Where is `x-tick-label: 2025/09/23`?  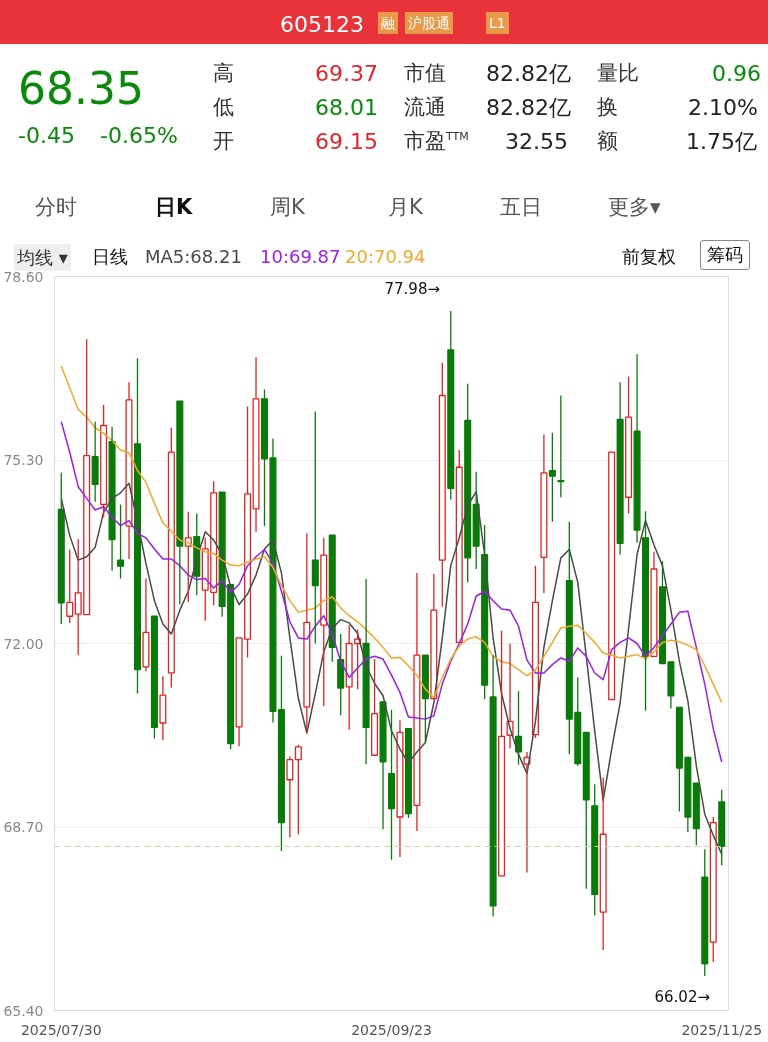
x-tick-label: 2025/09/23 is located at coordinates (391, 1029).